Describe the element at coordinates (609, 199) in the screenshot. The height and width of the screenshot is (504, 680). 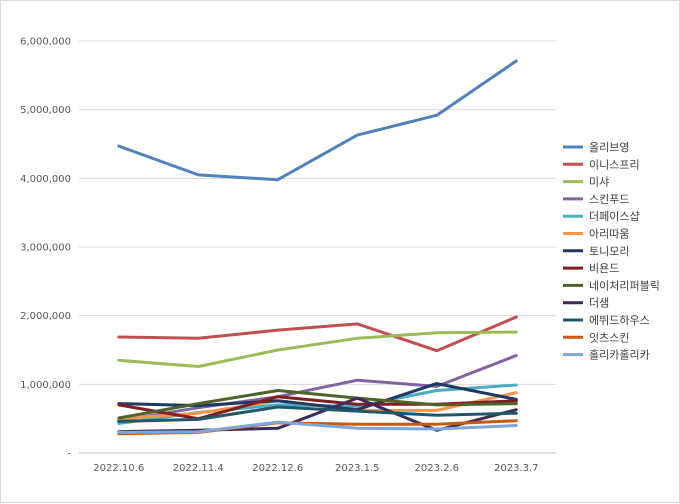
I see `legend-label: 스킨푸드` at that location.